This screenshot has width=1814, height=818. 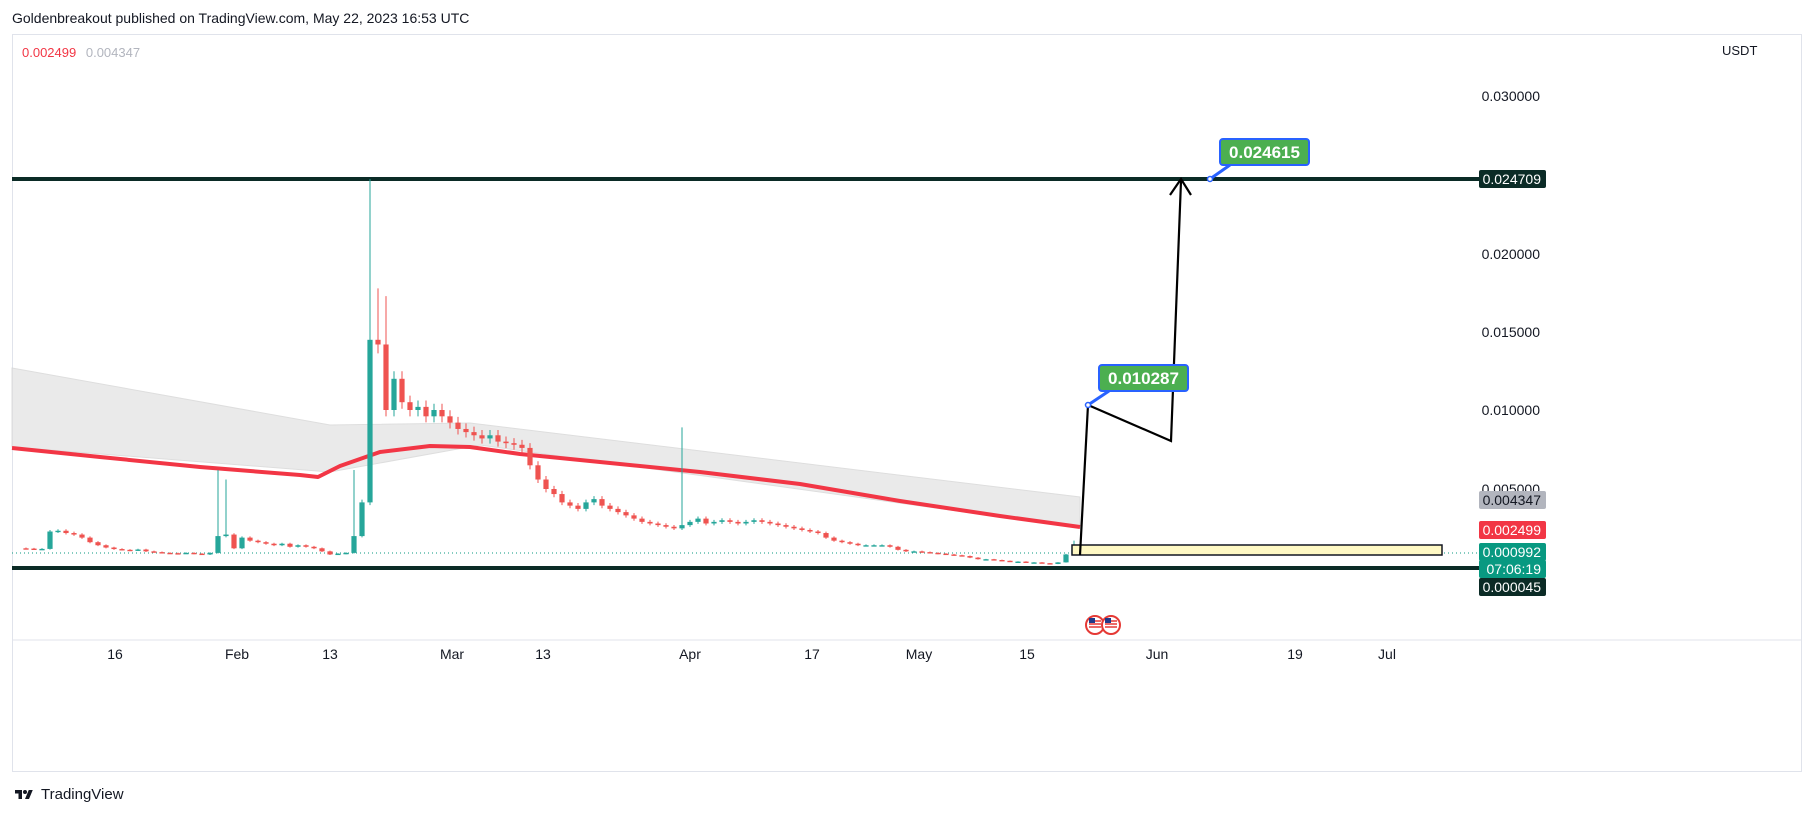 What do you see at coordinates (1257, 550) in the screenshot?
I see `demand-zone-box` at bounding box center [1257, 550].